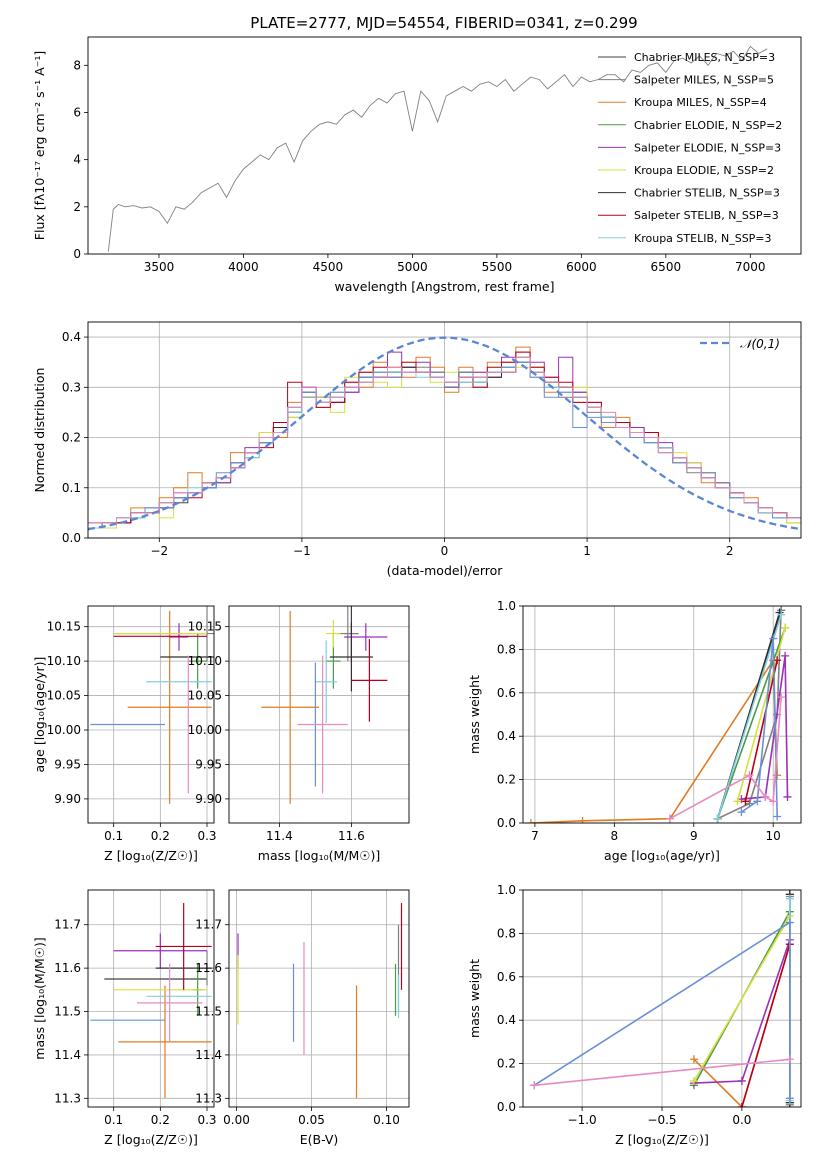 The width and height of the screenshot is (819, 1170). What do you see at coordinates (208, 968) in the screenshot?
I see `y-tick-label: 11.6` at bounding box center [208, 968].